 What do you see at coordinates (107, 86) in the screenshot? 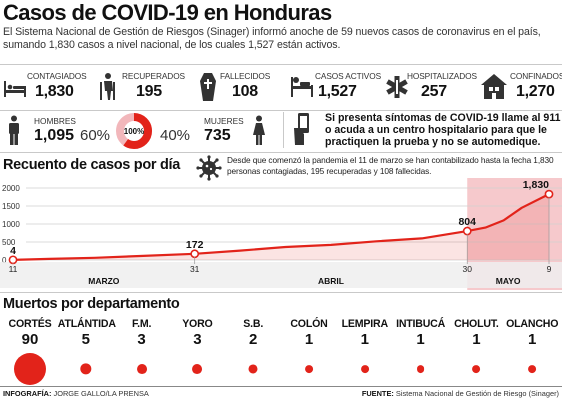
I see `walking-person-icon` at bounding box center [107, 86].